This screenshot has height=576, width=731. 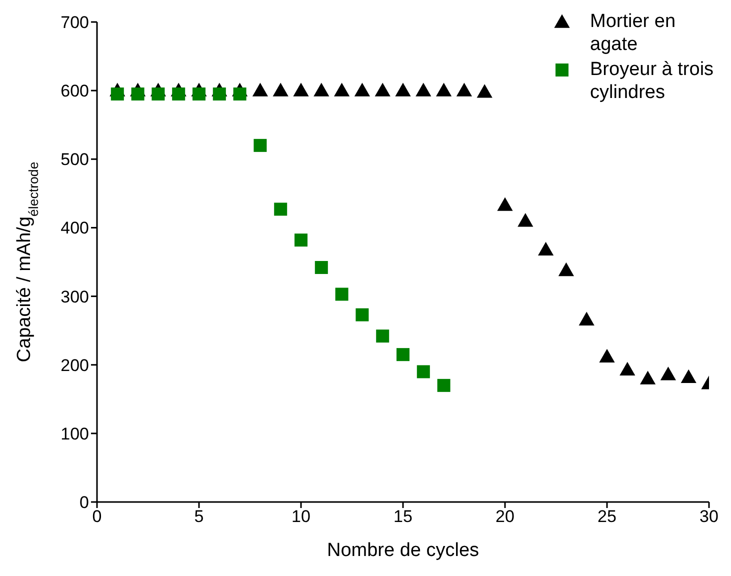 I want to click on y-tick-label: 400, so click(x=74, y=228).